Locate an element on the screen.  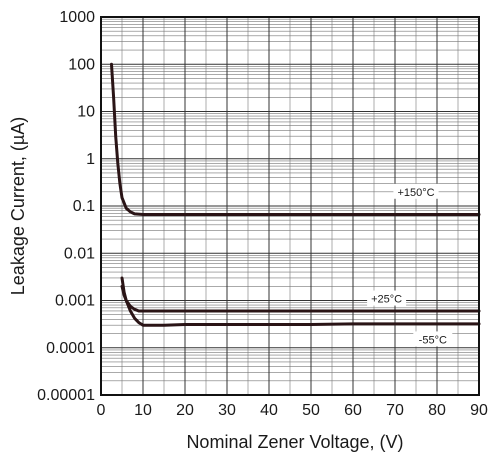
y-tick-label: 100 is located at coordinates (81, 64).